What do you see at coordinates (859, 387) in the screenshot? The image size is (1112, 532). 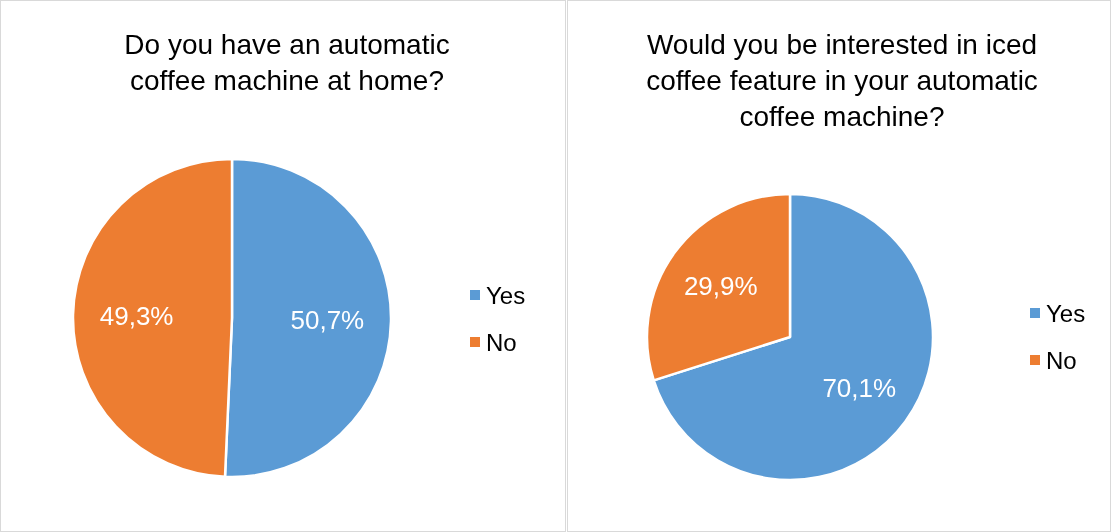 I see `data-label: 70,1%` at bounding box center [859, 387].